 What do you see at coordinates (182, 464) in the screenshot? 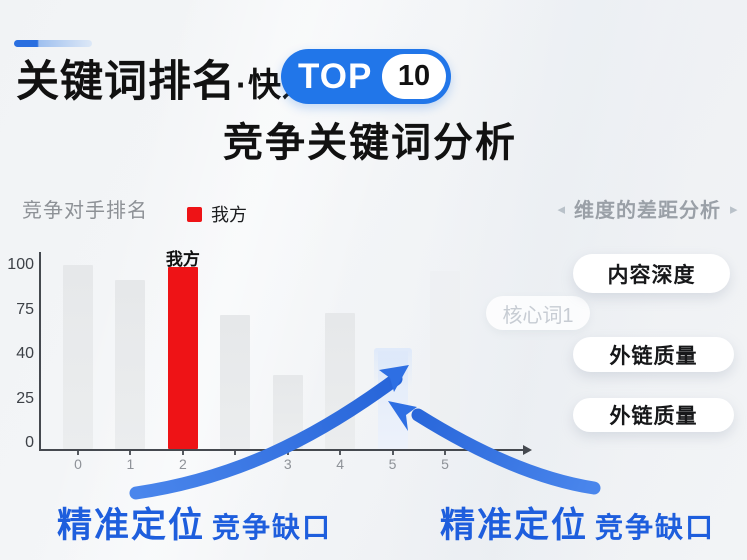
I see `x-tick-label: 2` at bounding box center [182, 464].